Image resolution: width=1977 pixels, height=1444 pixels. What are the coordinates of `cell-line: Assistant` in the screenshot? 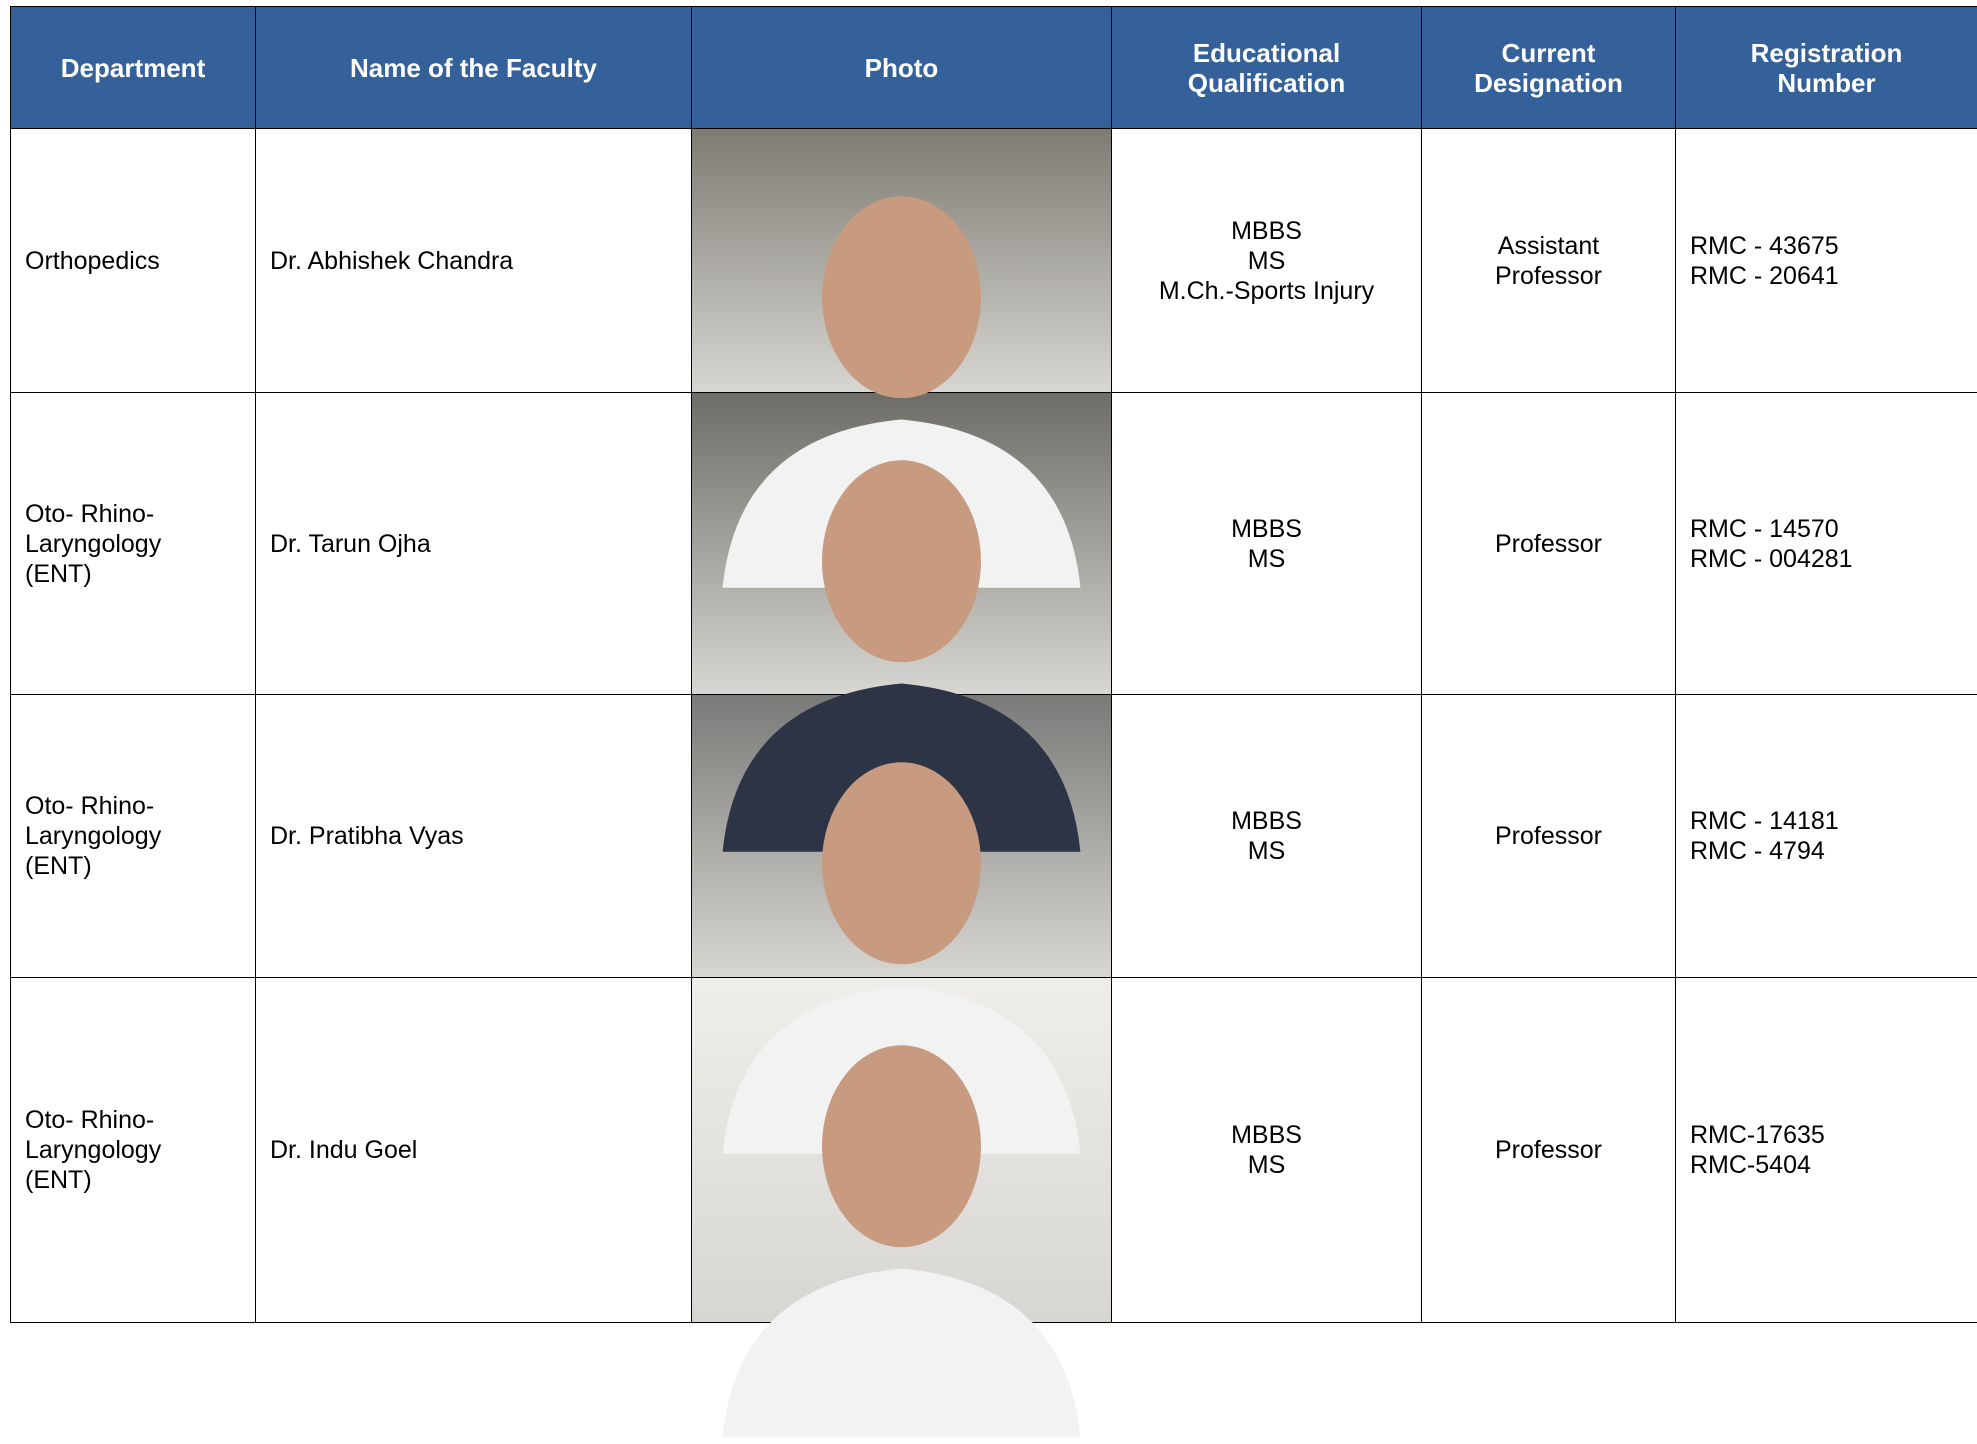 It's located at (1548, 246).